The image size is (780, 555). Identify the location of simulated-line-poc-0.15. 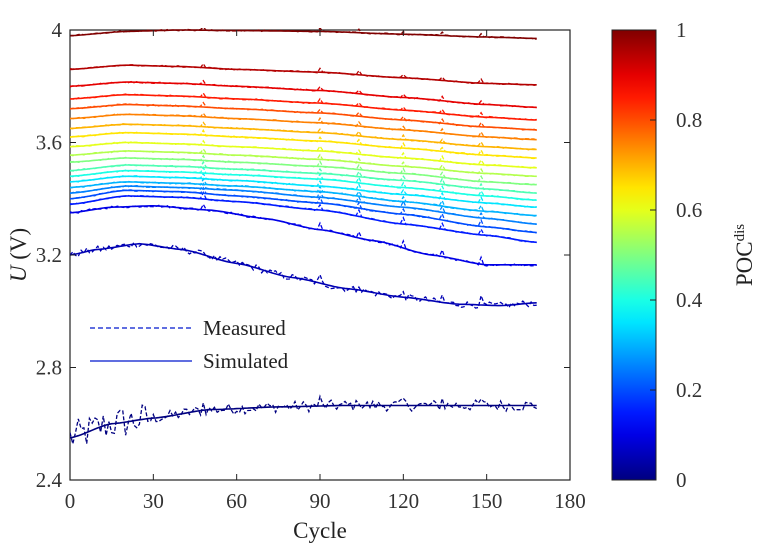
(303, 219).